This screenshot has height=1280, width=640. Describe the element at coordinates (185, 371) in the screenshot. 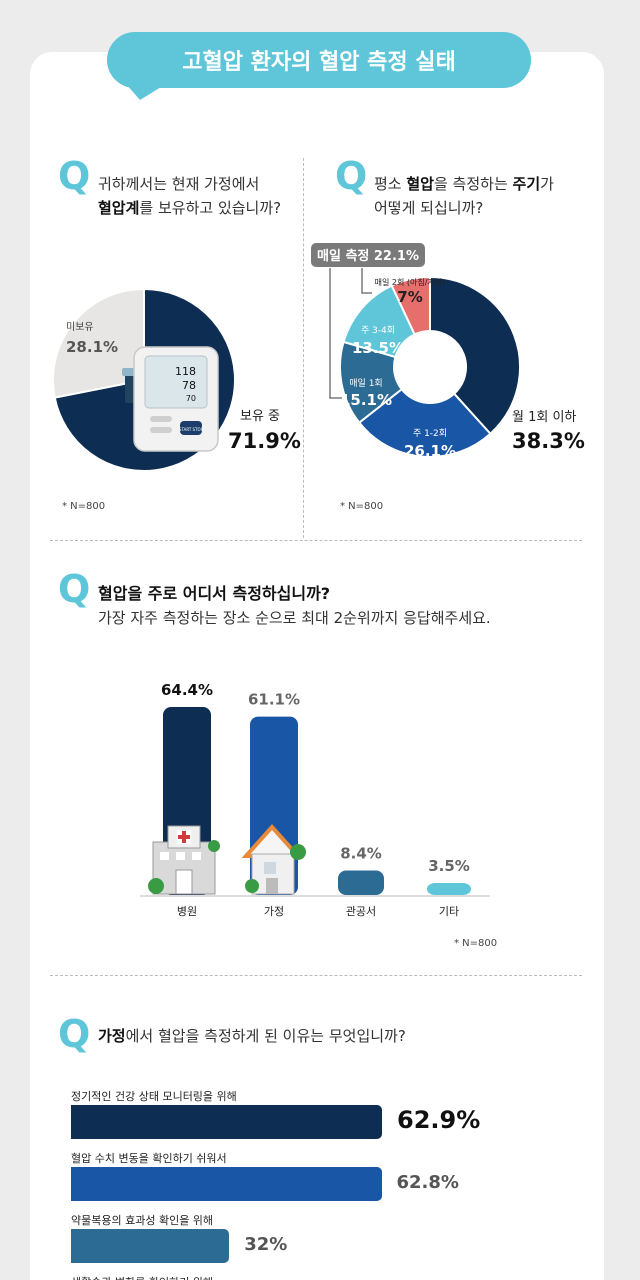

I see `monitor-readout-sys: 118` at that location.